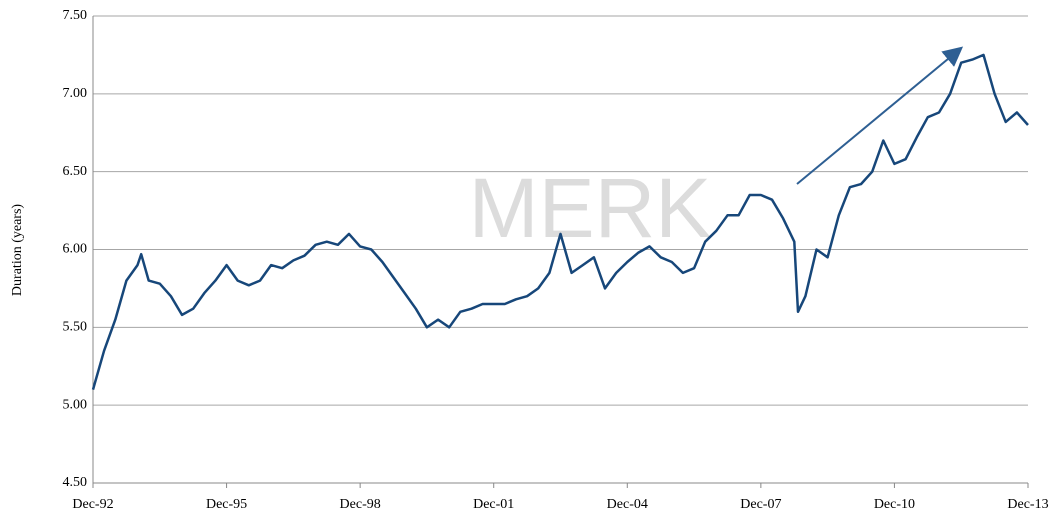 This screenshot has height=516, width=1062. I want to click on watermark: MERK, so click(590, 208).